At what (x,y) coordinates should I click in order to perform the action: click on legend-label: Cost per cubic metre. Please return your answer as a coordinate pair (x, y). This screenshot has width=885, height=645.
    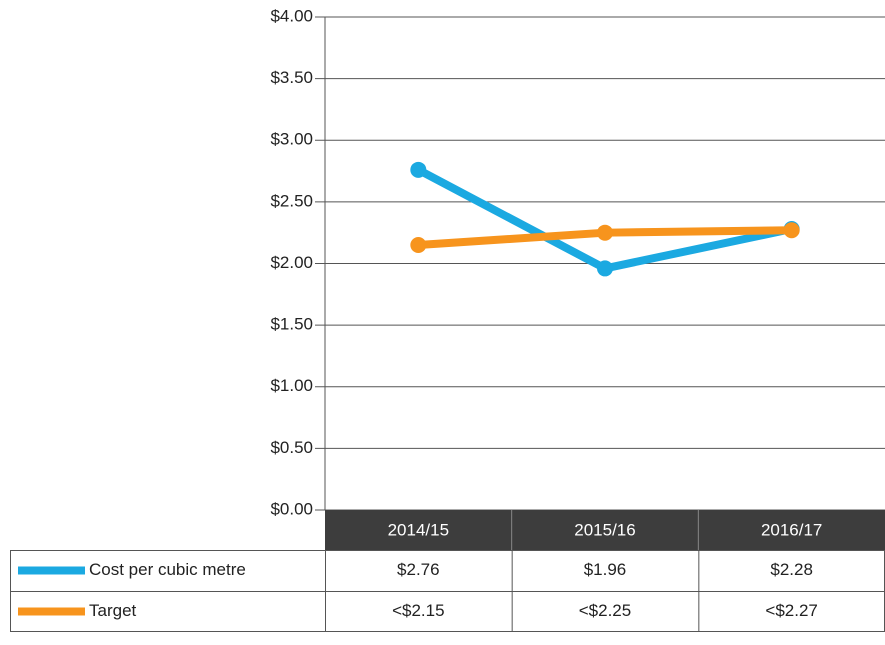
    Looking at the image, I should click on (167, 569).